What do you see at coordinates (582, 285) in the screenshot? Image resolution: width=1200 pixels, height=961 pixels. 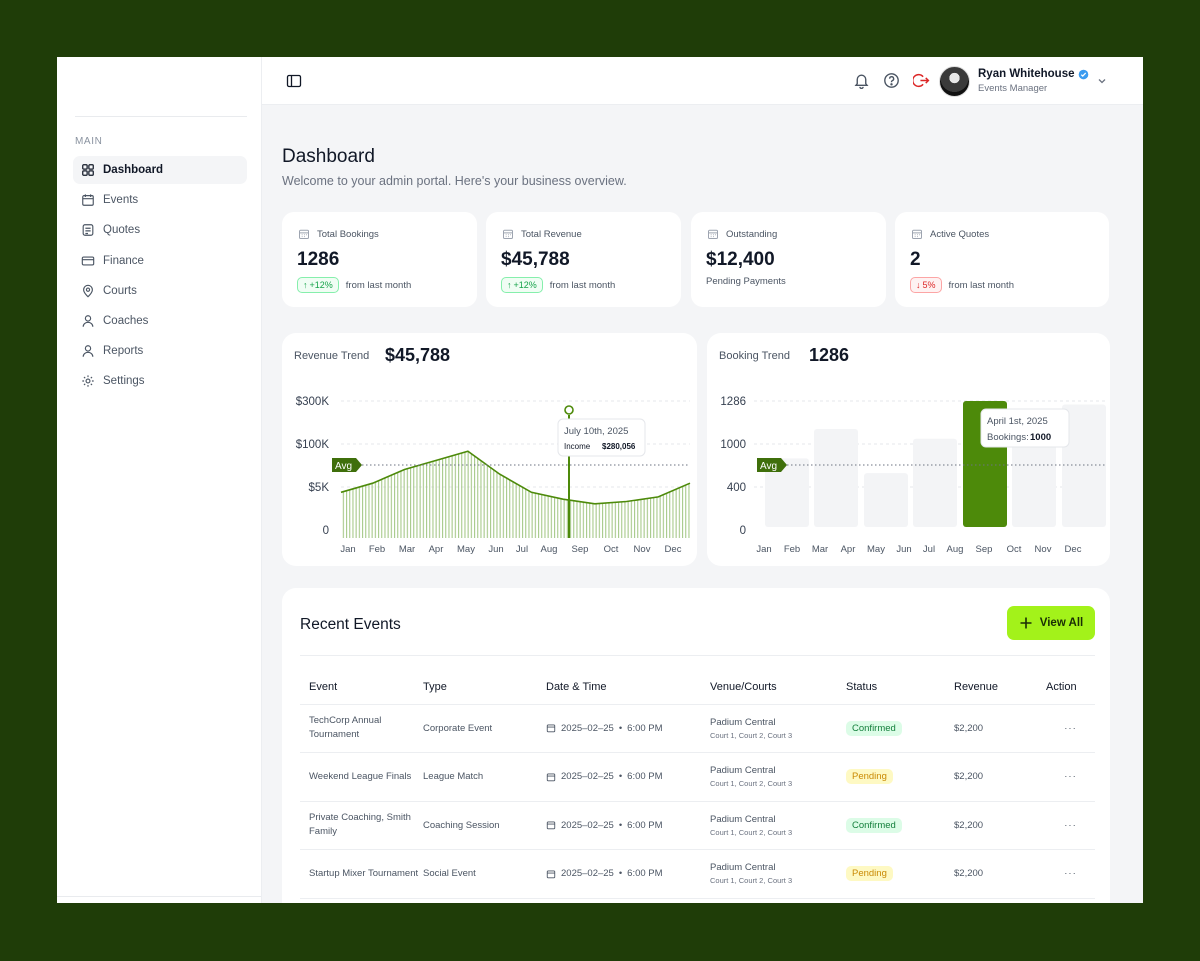 I see `stat-footer-text: from last month` at bounding box center [582, 285].